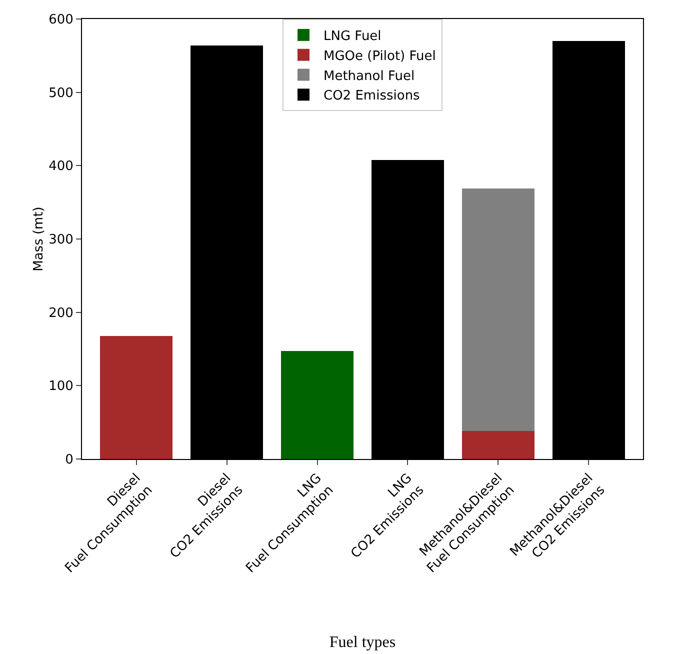 This screenshot has height=654, width=678. Describe the element at coordinates (61, 386) in the screenshot. I see `y-tick-label: 100` at that location.